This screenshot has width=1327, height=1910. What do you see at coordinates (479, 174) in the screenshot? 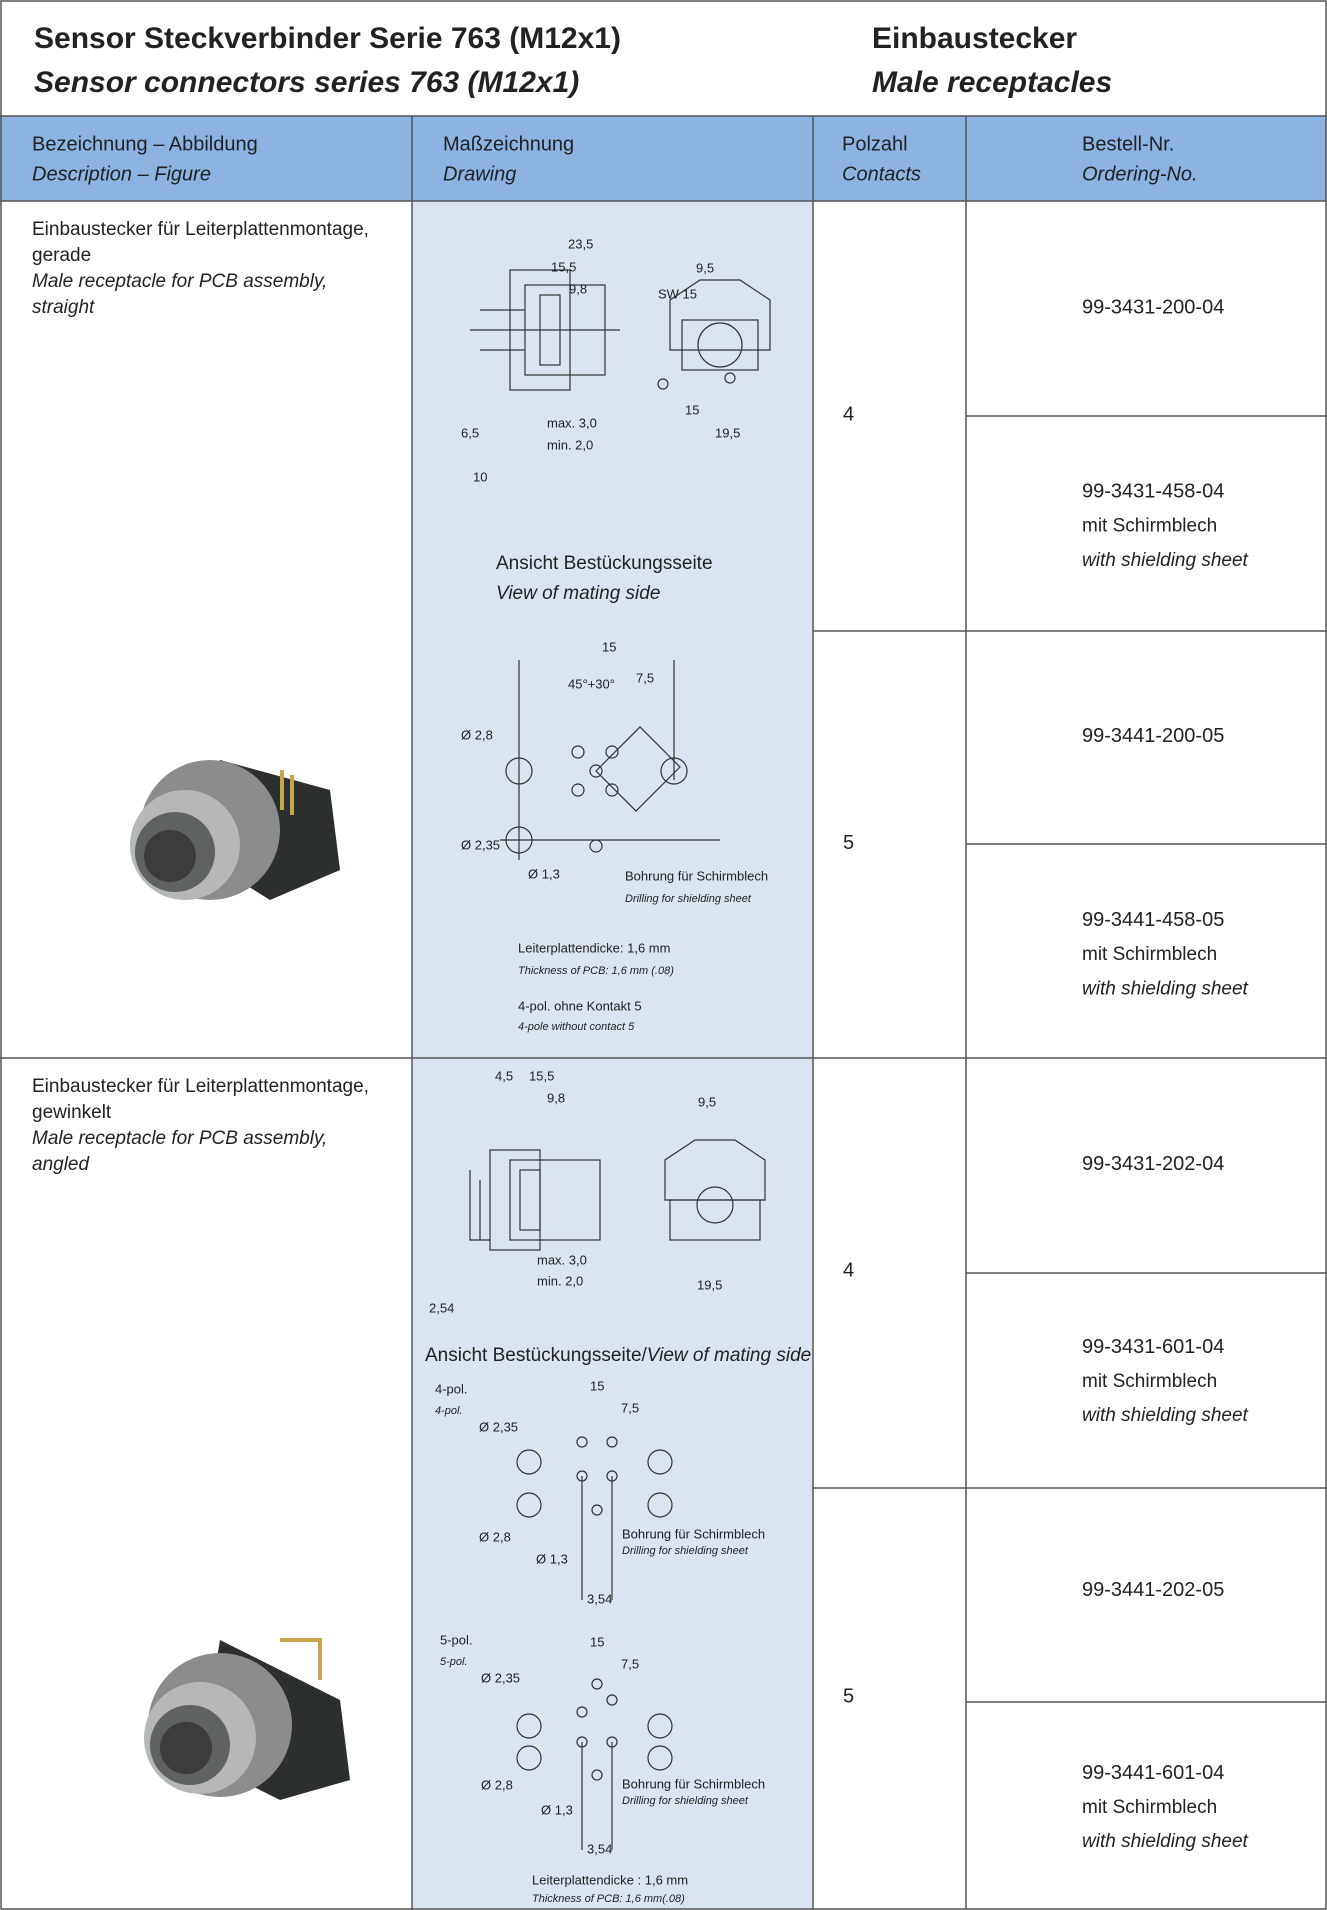
I see `column-header-en: Drawing` at bounding box center [479, 174].